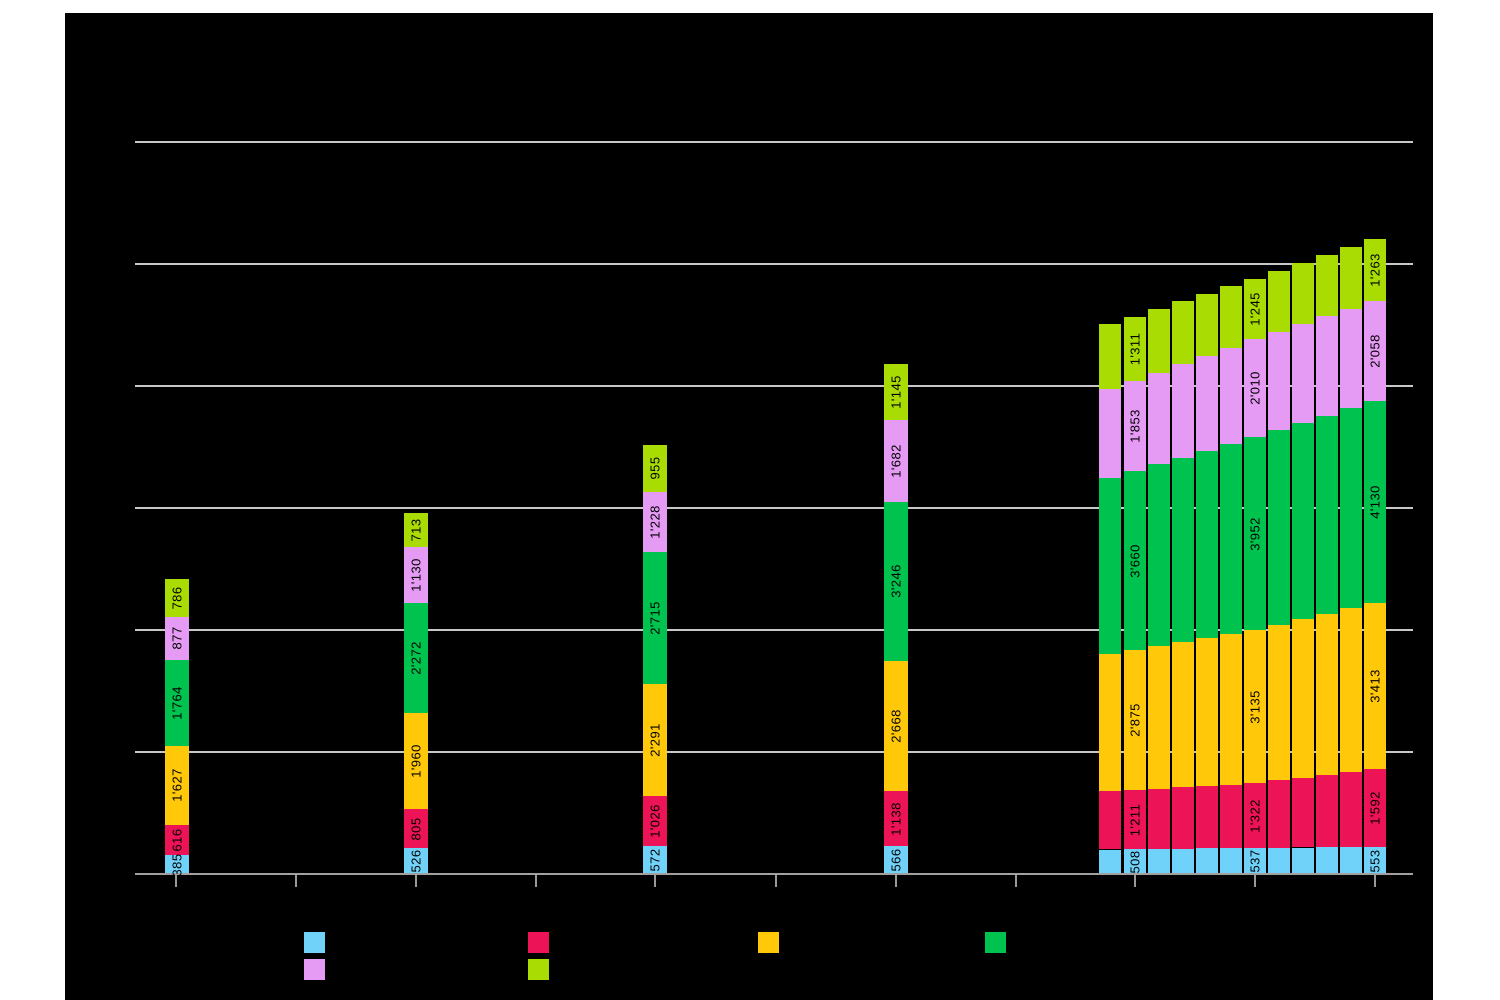 The height and width of the screenshot is (1000, 1500). What do you see at coordinates (314, 942) in the screenshot?
I see `legend-swatch-skyblue` at bounding box center [314, 942].